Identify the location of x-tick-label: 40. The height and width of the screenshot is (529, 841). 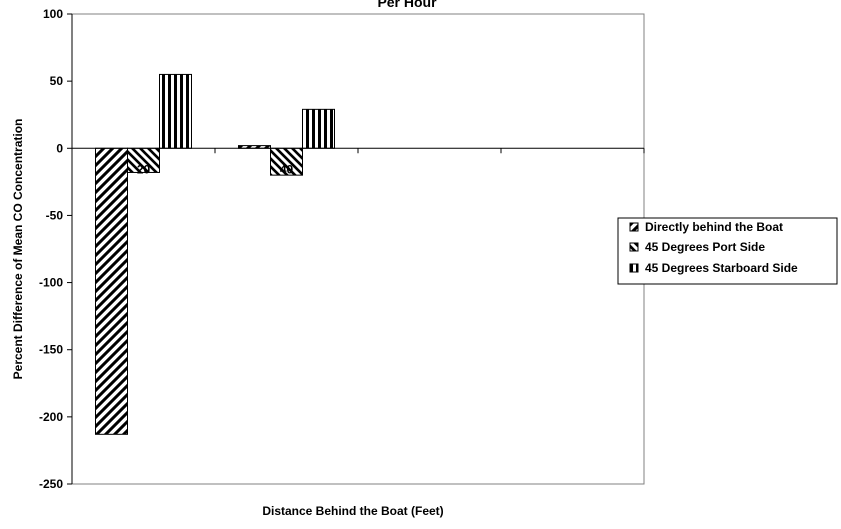
(287, 169).